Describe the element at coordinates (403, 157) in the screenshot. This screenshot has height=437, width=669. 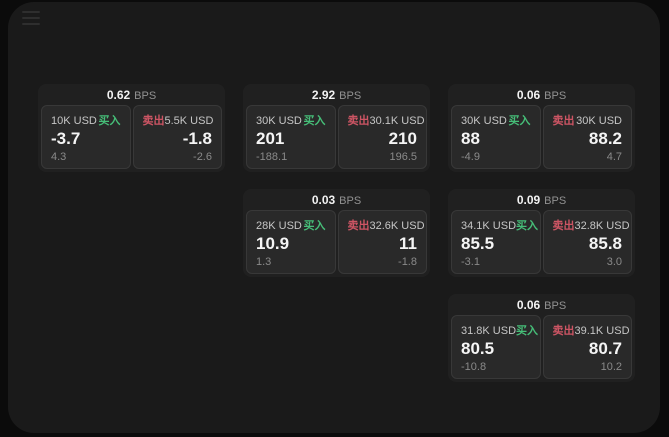
I see `sell-change: 196.5` at that location.